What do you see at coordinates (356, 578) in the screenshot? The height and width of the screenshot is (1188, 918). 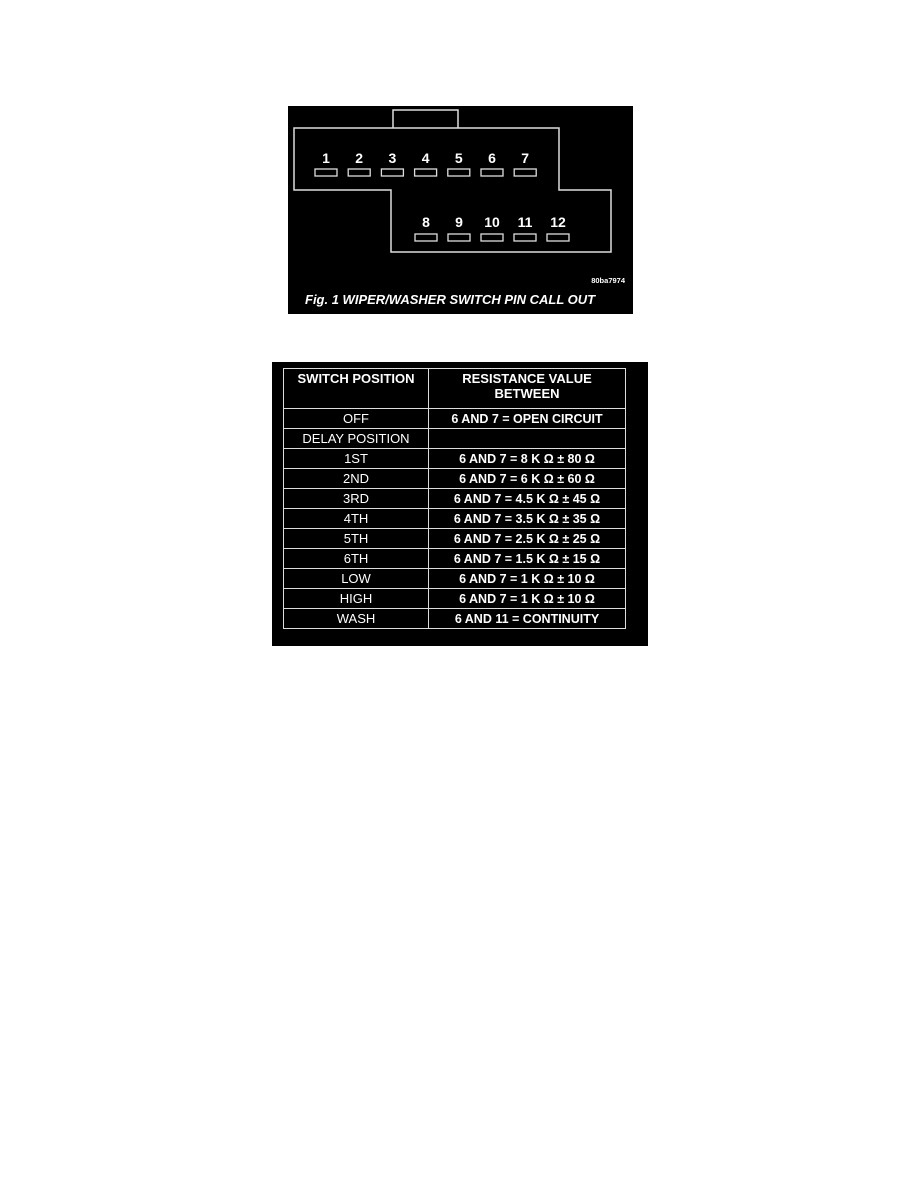 I see `switch-position-cell: LOW` at bounding box center [356, 578].